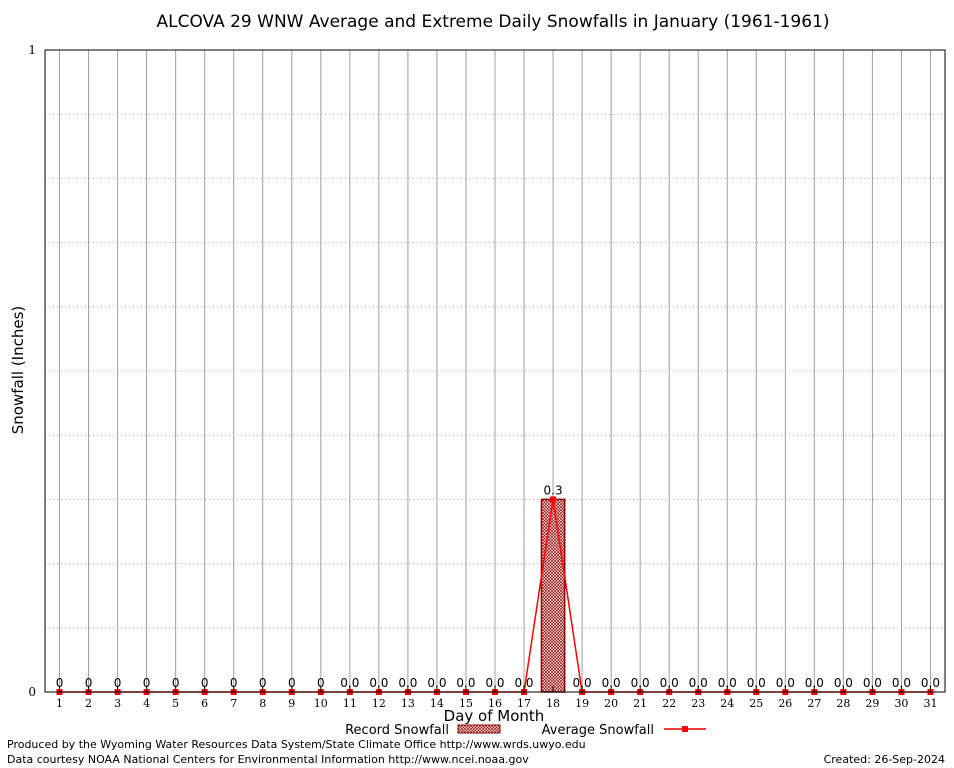  Describe the element at coordinates (756, 703) in the screenshot. I see `x-tick-label: 25` at that location.